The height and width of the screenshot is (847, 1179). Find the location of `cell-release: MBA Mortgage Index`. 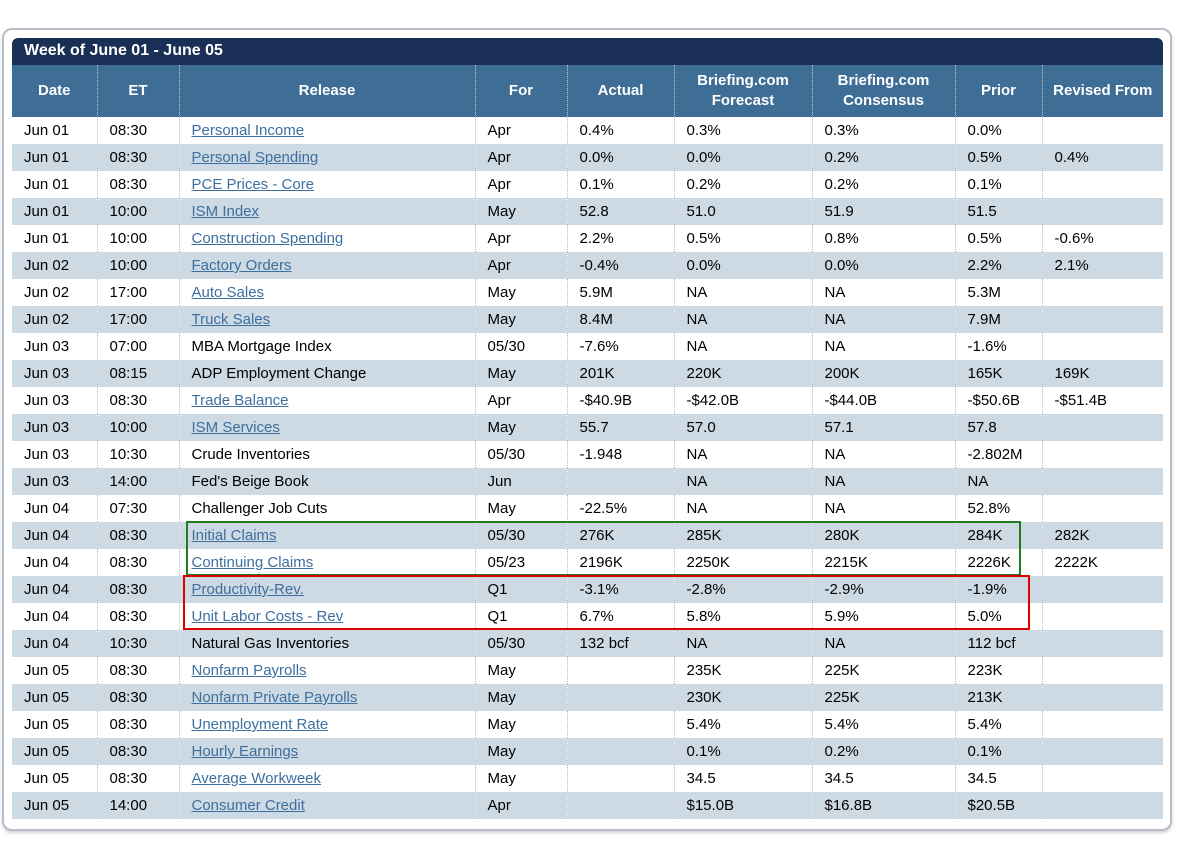

cell-release: MBA Mortgage Index is located at coordinates (326, 346).